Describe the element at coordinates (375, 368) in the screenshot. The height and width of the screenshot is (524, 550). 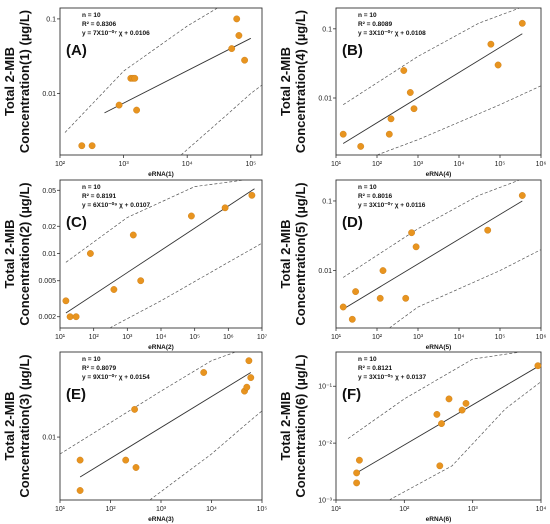
I see `r2-text: R² = 0.8121` at that location.